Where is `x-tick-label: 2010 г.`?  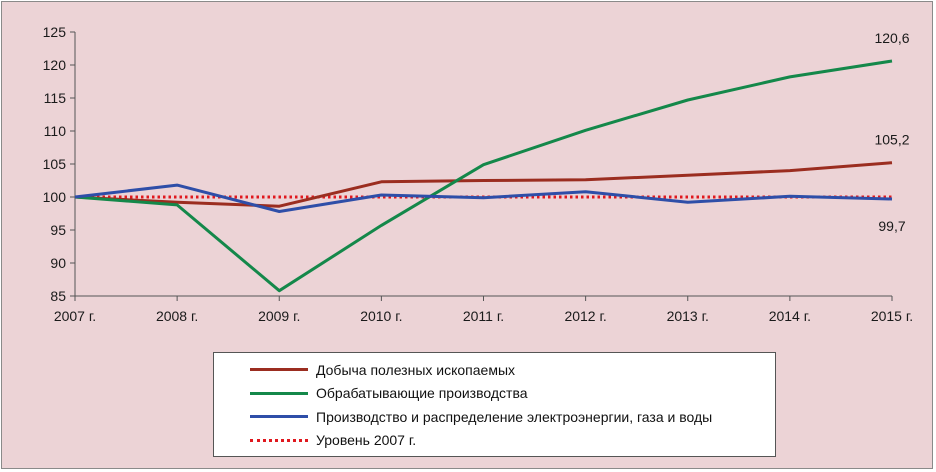 x-tick-label: 2010 г. is located at coordinates (381, 316).